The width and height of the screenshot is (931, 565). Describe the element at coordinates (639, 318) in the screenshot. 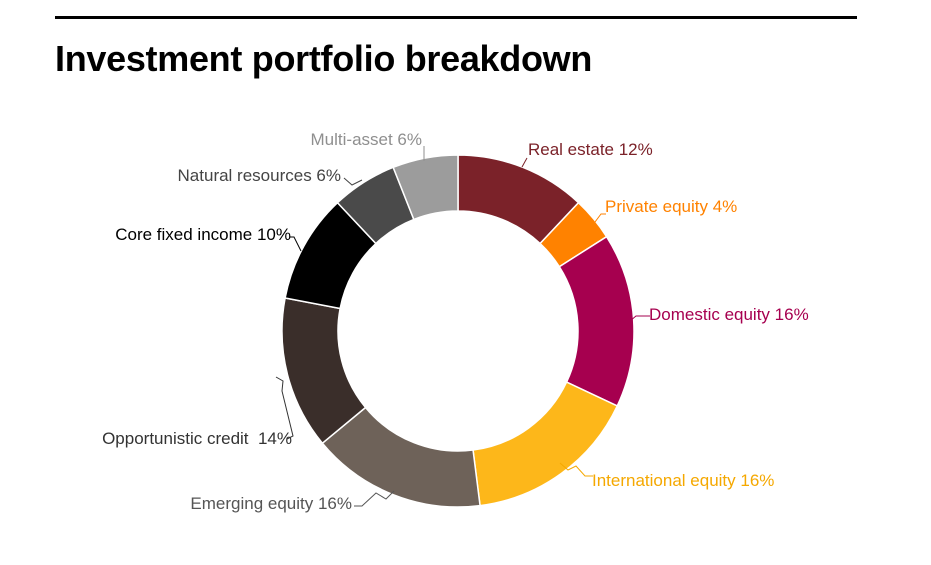

I see `leader-line-domestic-equity` at that location.